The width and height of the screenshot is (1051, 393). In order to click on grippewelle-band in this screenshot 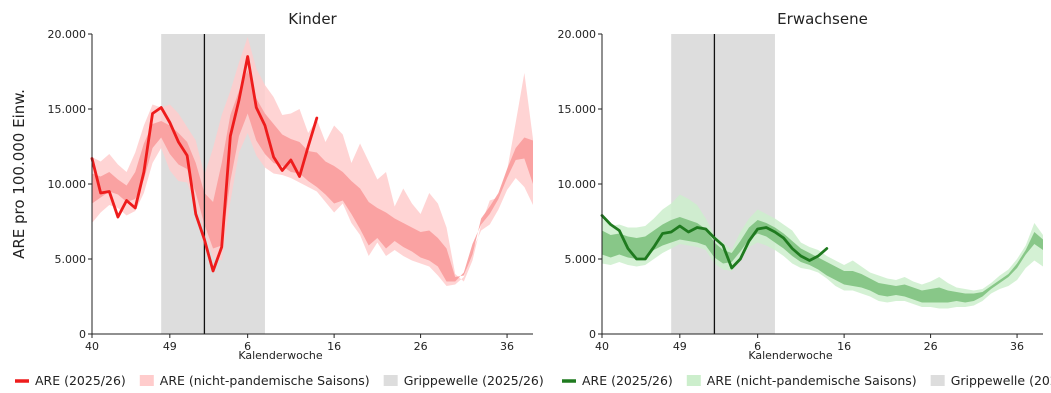, I will do `click(723, 184)`.